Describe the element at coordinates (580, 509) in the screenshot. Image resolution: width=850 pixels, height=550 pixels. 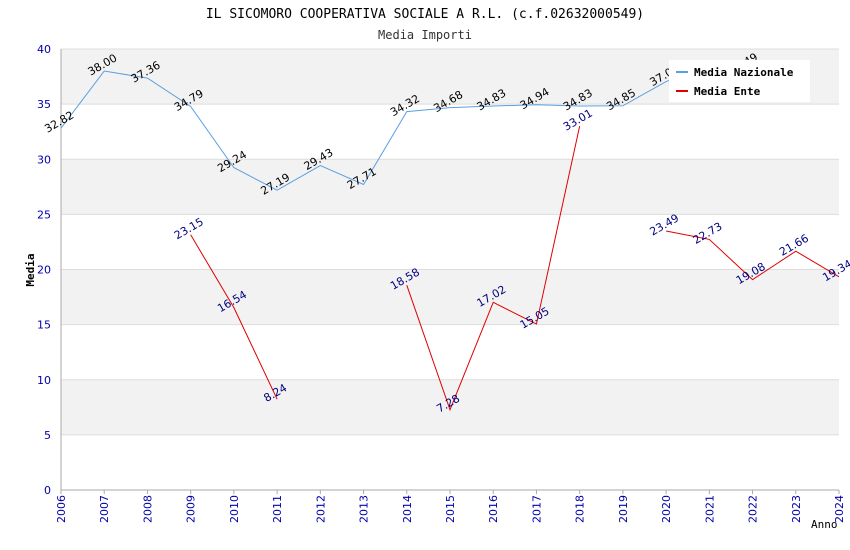
I see `x-tick-label: 2018` at that location.